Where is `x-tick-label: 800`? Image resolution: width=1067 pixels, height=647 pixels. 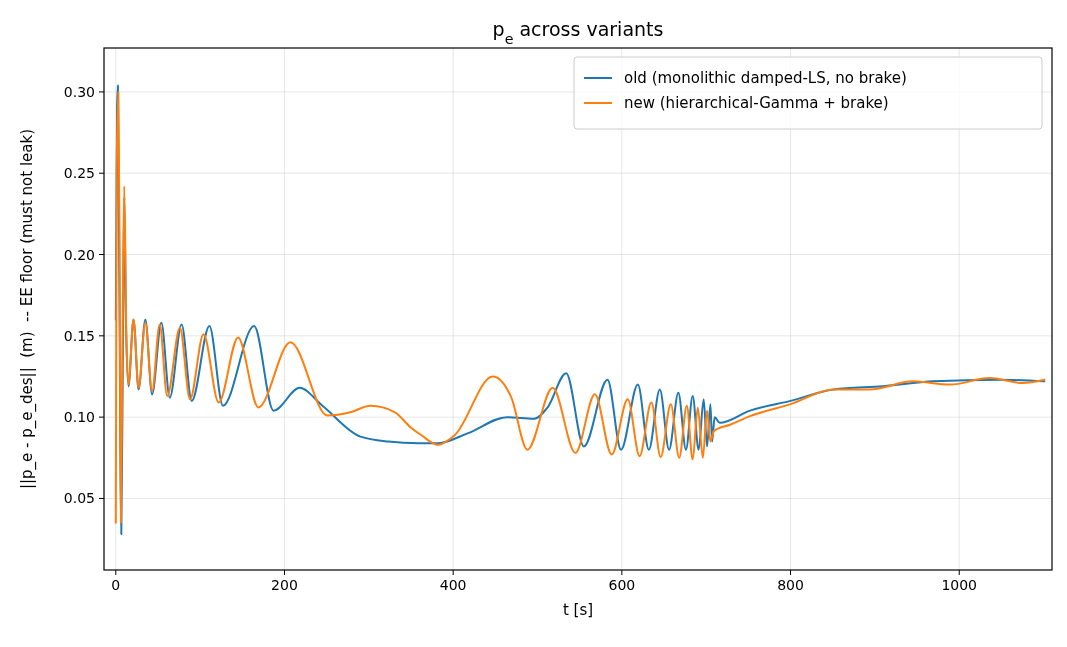 x-tick-label: 800 is located at coordinates (790, 585).